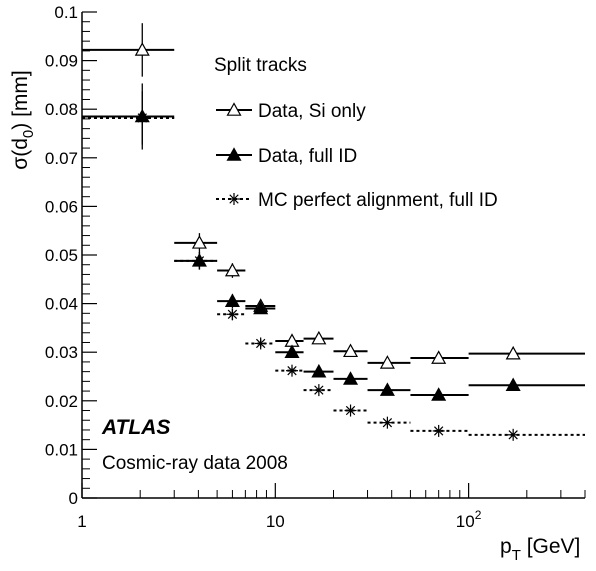  I want to click on x-axis-label: pT [GeV], so click(540, 549).